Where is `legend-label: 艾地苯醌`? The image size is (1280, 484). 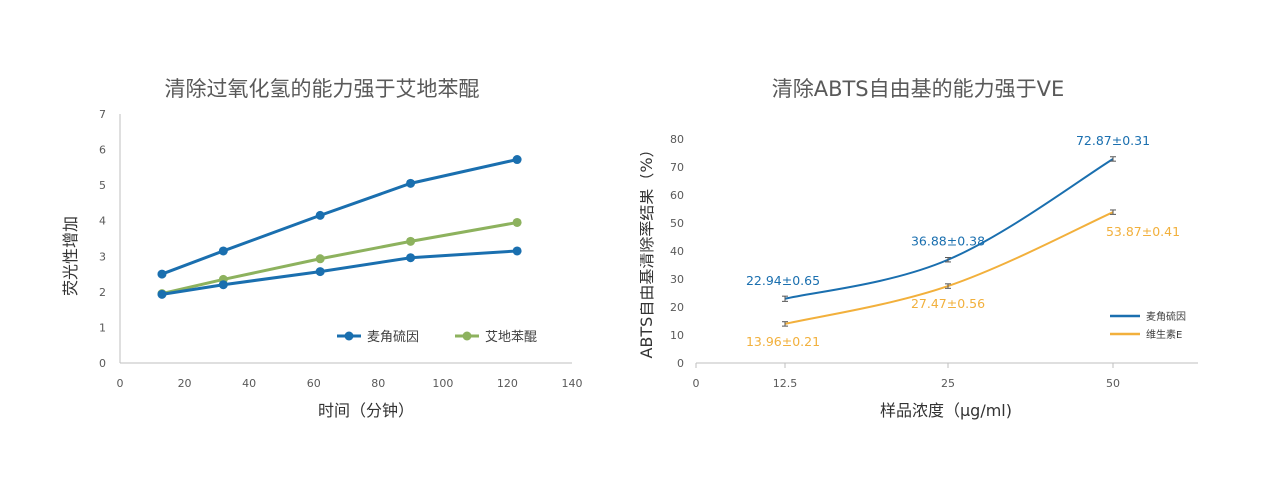
legend-label: 艾地苯醌 is located at coordinates (511, 337).